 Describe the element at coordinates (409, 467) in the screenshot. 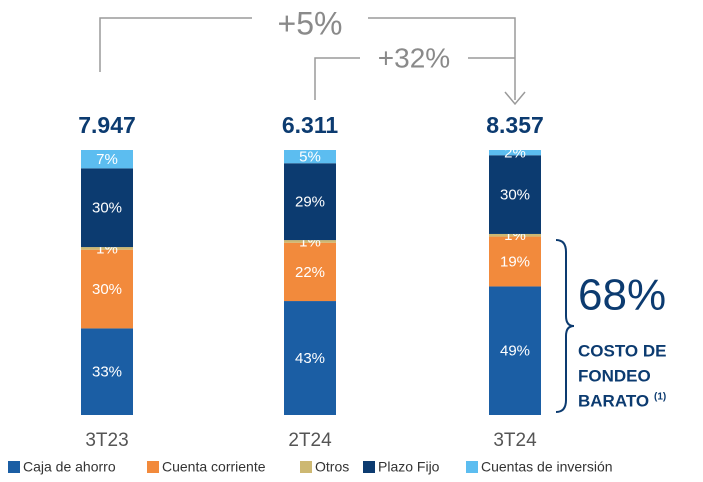

I see `legend-label: Plazo Fijo` at that location.